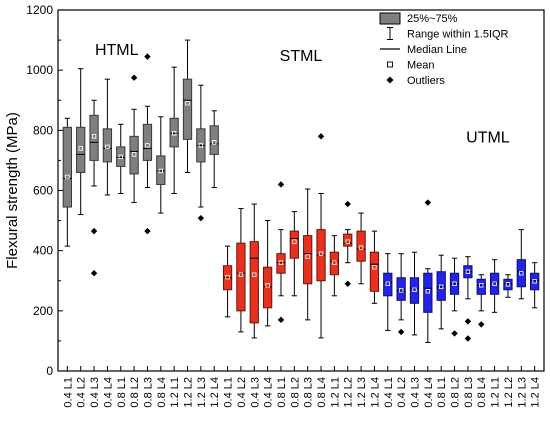 Image resolution: width=550 pixels, height=422 pixels. Describe the element at coordinates (488, 137) in the screenshot. I see `group-label-utml: UTML` at that location.